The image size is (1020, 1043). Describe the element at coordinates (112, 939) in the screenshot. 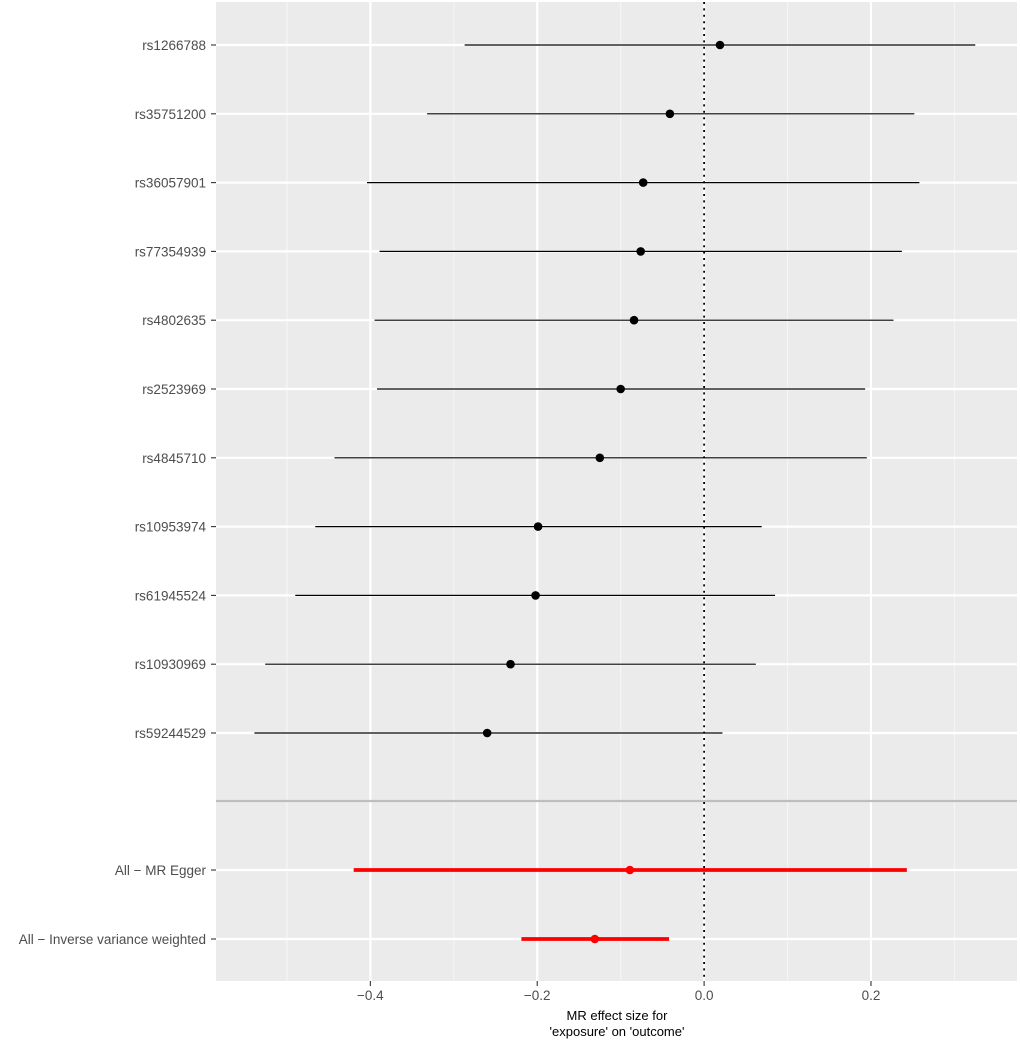

I see `y-tick-label: All − Inverse variance weighted` at that location.